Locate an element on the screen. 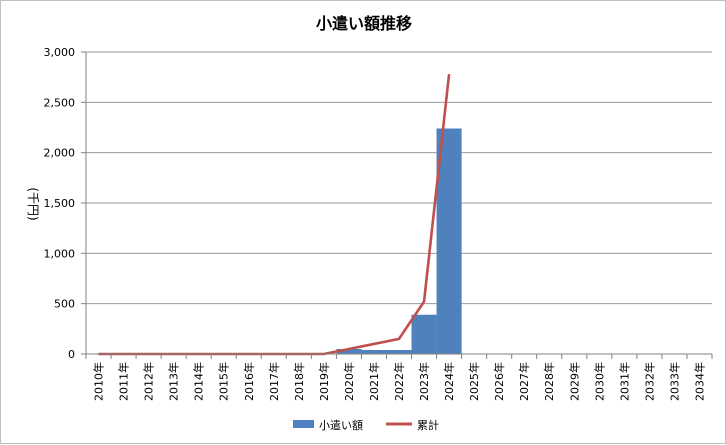 The width and height of the screenshot is (726, 445). y-tick-labels: 0 500 1,000 1,500 2,000 2,500 3,000 is located at coordinates (60, 203).